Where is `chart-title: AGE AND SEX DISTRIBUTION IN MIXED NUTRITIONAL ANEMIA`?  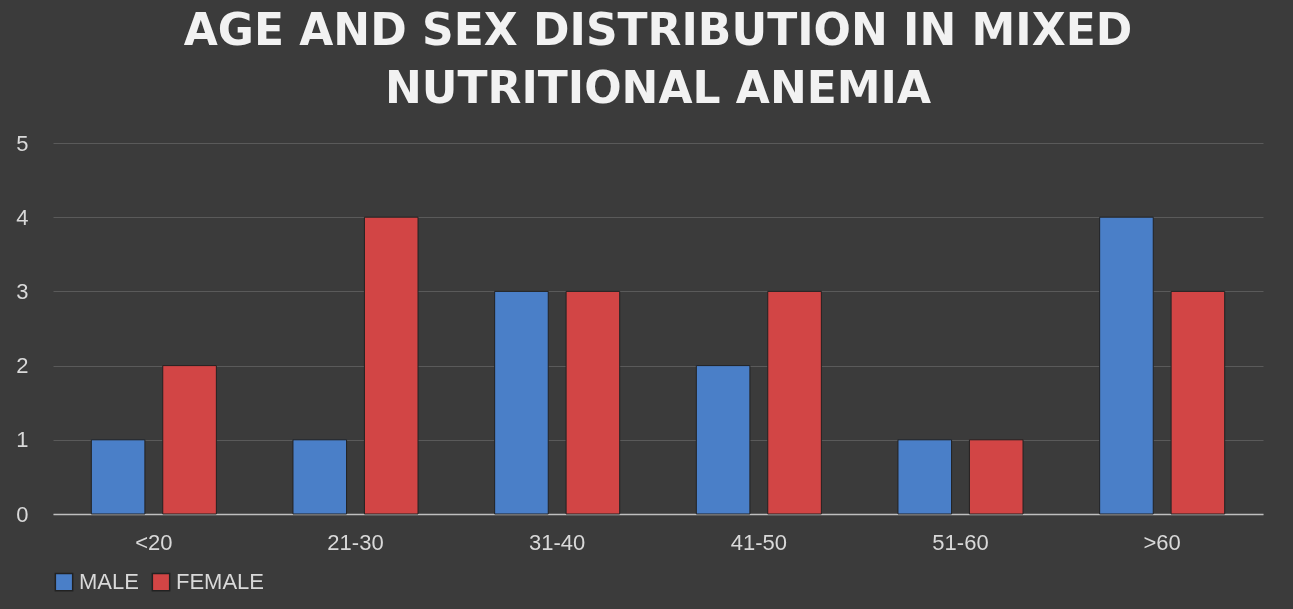 chart-title: AGE AND SEX DISTRIBUTION IN MIXED NUTRITIONAL ANEMIA is located at coordinates (658, 58).